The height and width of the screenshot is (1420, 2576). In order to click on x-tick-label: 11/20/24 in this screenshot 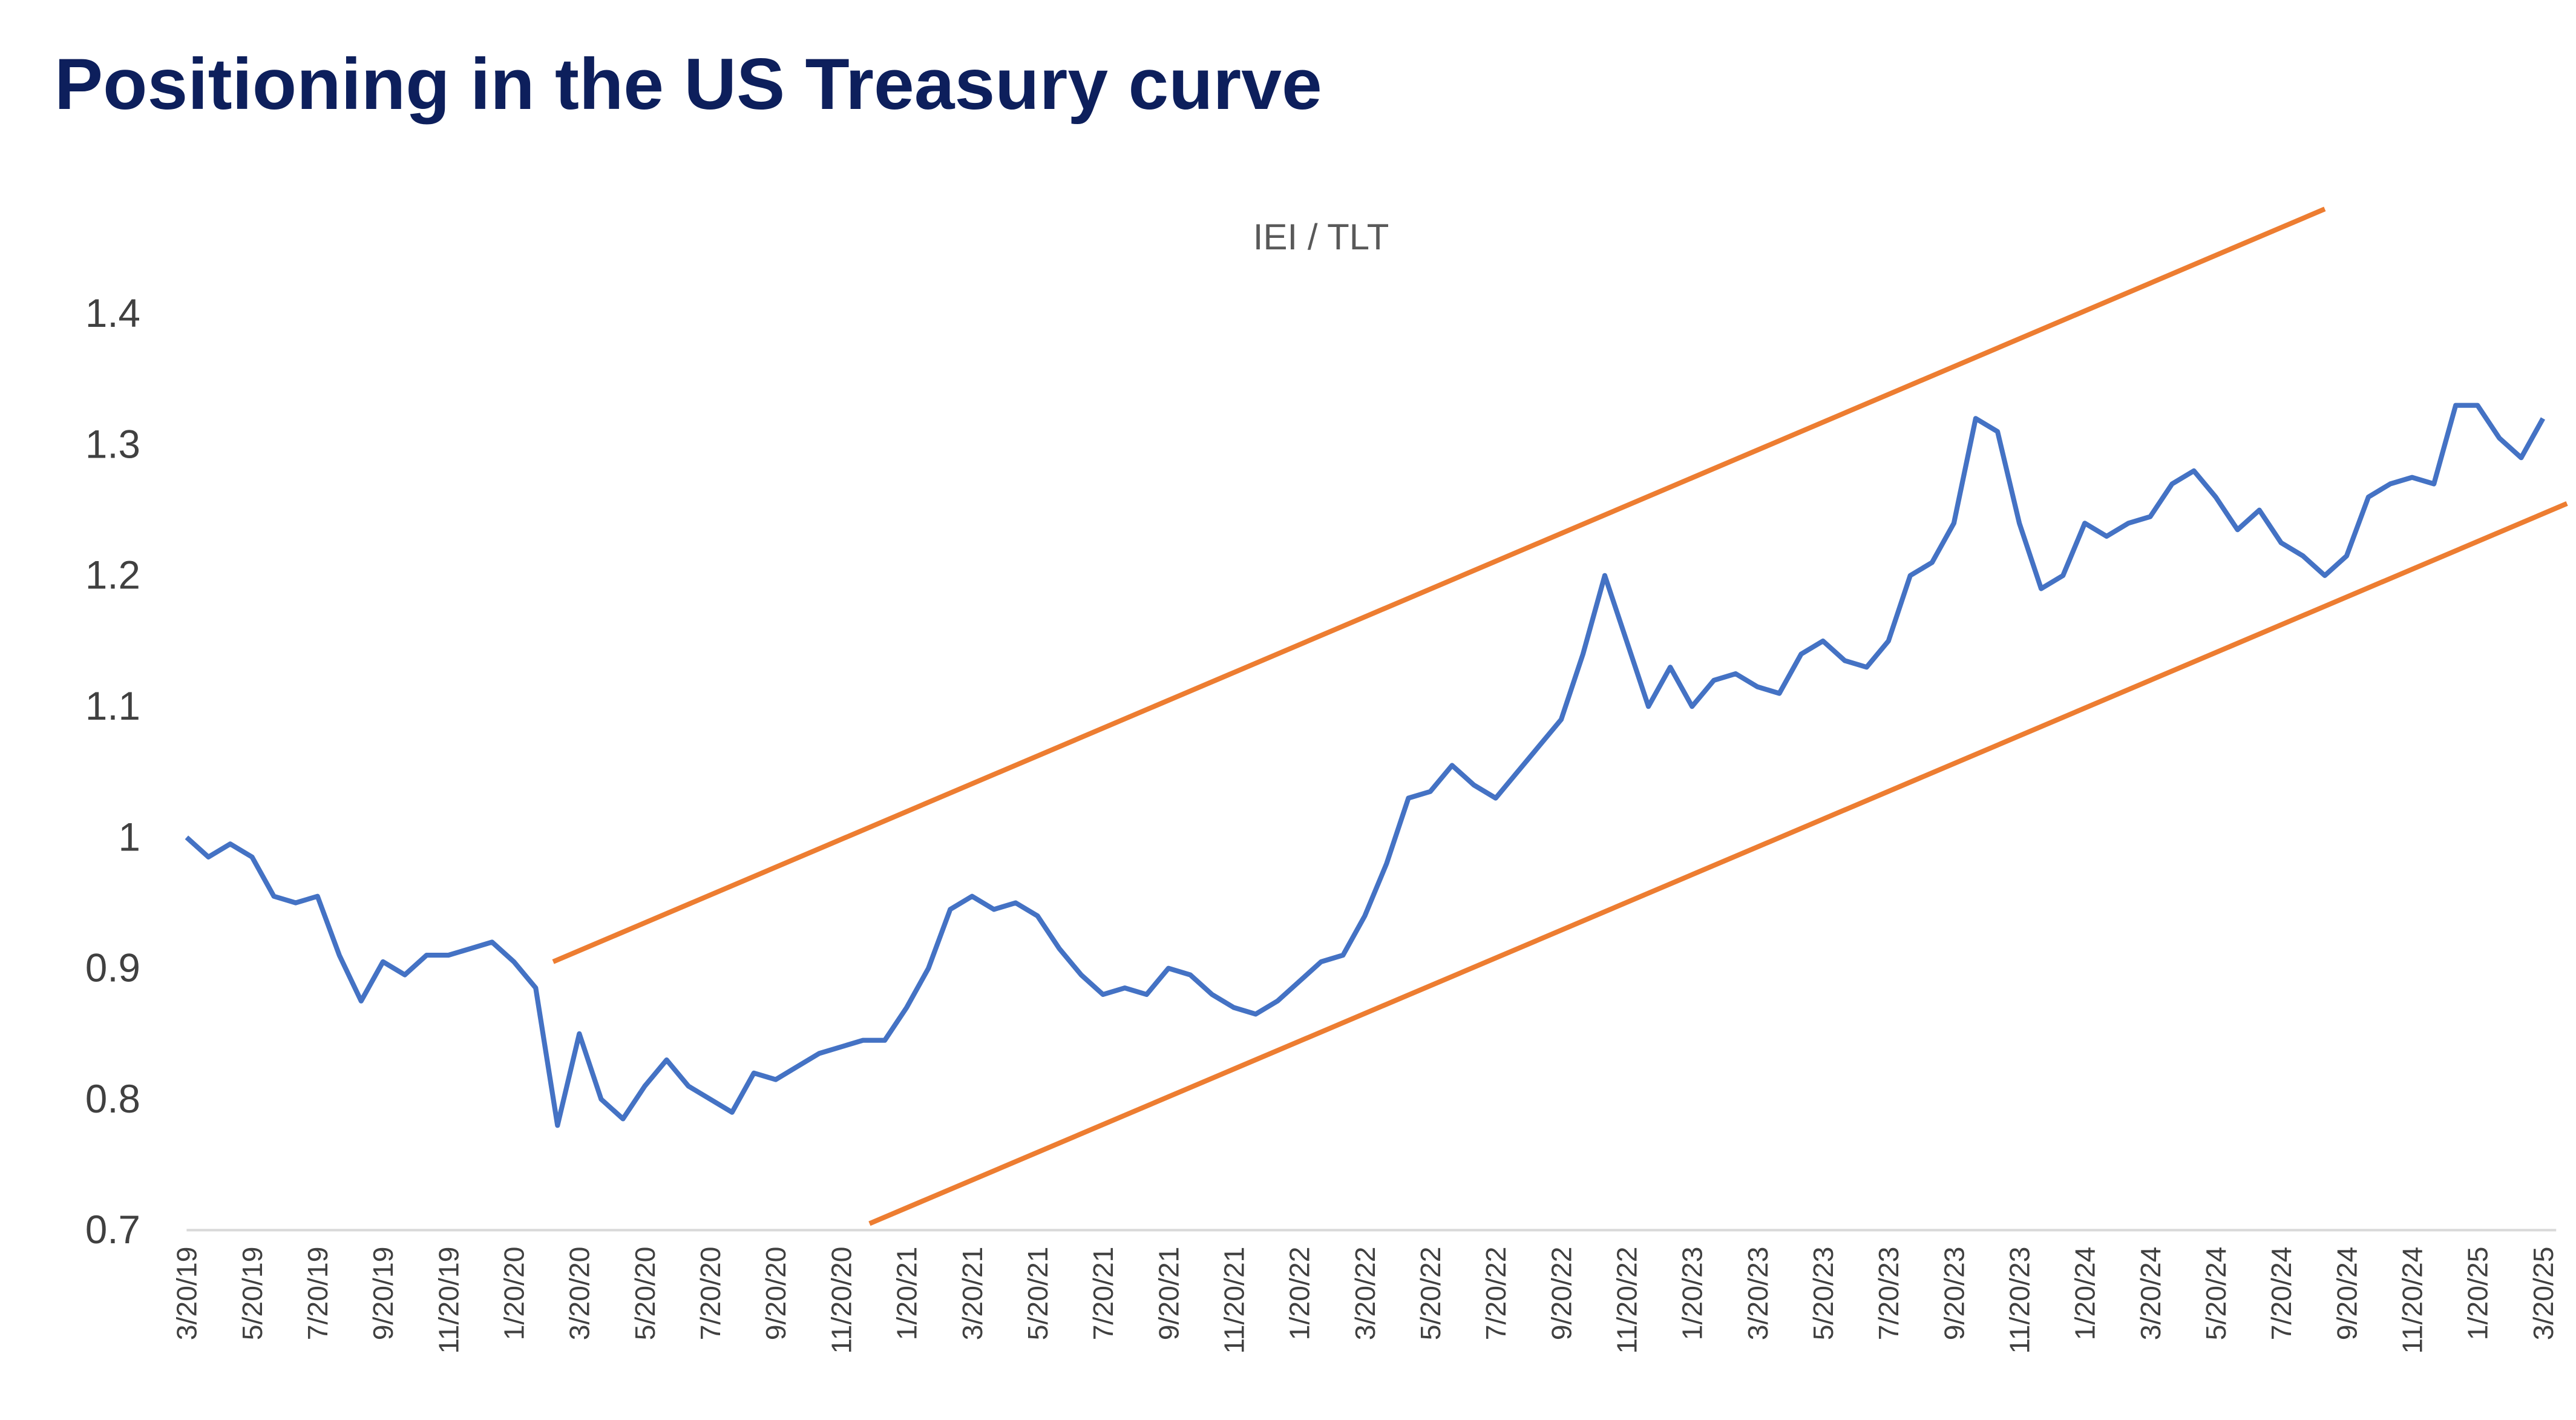, I will do `click(2412, 1300)`.